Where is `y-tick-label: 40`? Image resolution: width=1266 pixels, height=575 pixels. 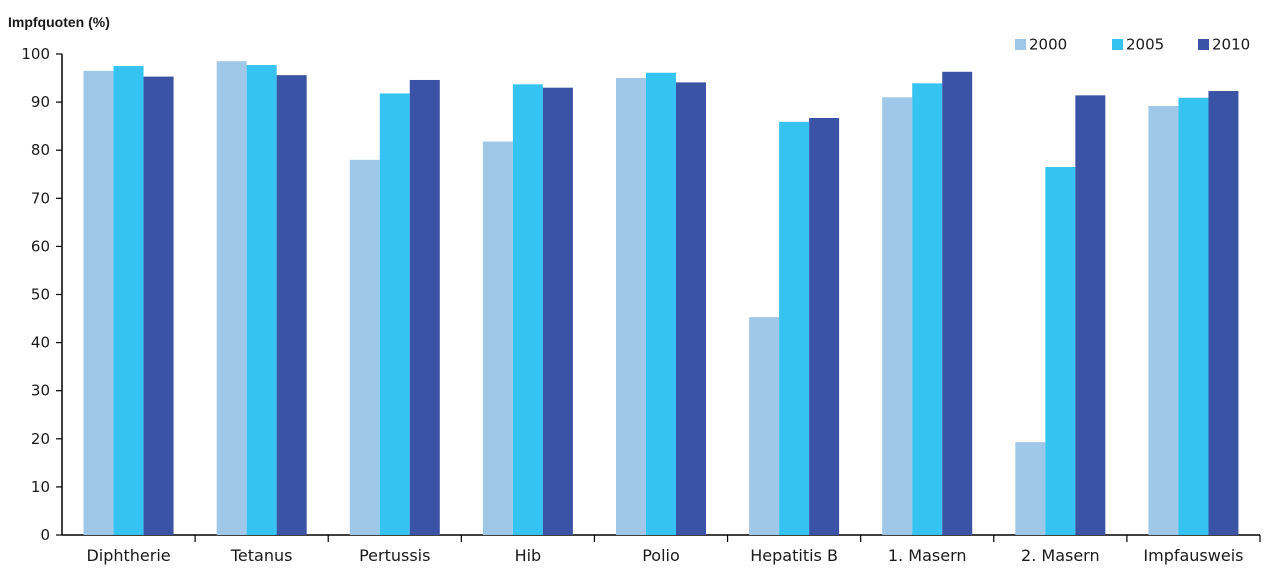
y-tick-label: 40 is located at coordinates (40, 343).